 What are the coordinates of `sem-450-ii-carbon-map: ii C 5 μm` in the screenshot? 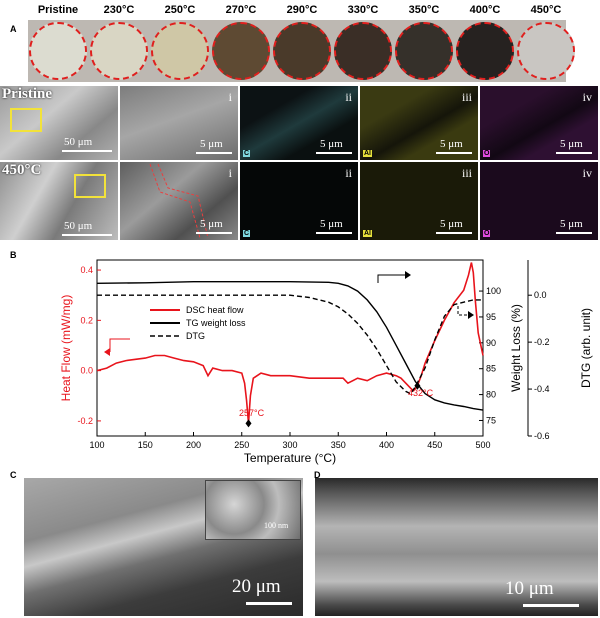 It's located at (299, 201).